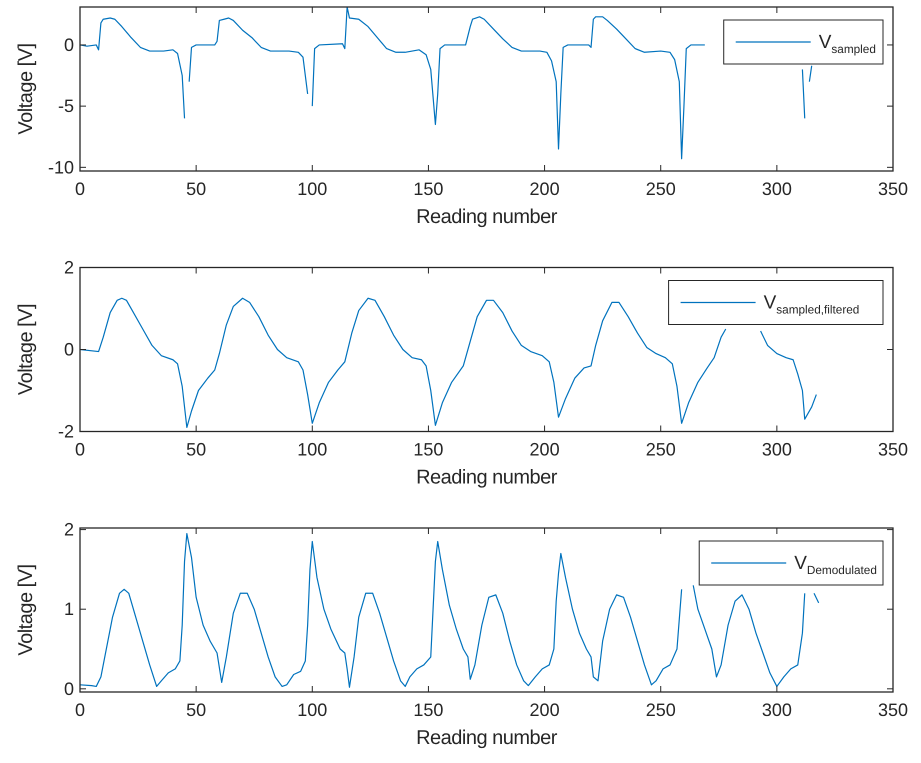 The width and height of the screenshot is (921, 763). Describe the element at coordinates (66, 106) in the screenshot. I see `y-tick-label: -5` at that location.